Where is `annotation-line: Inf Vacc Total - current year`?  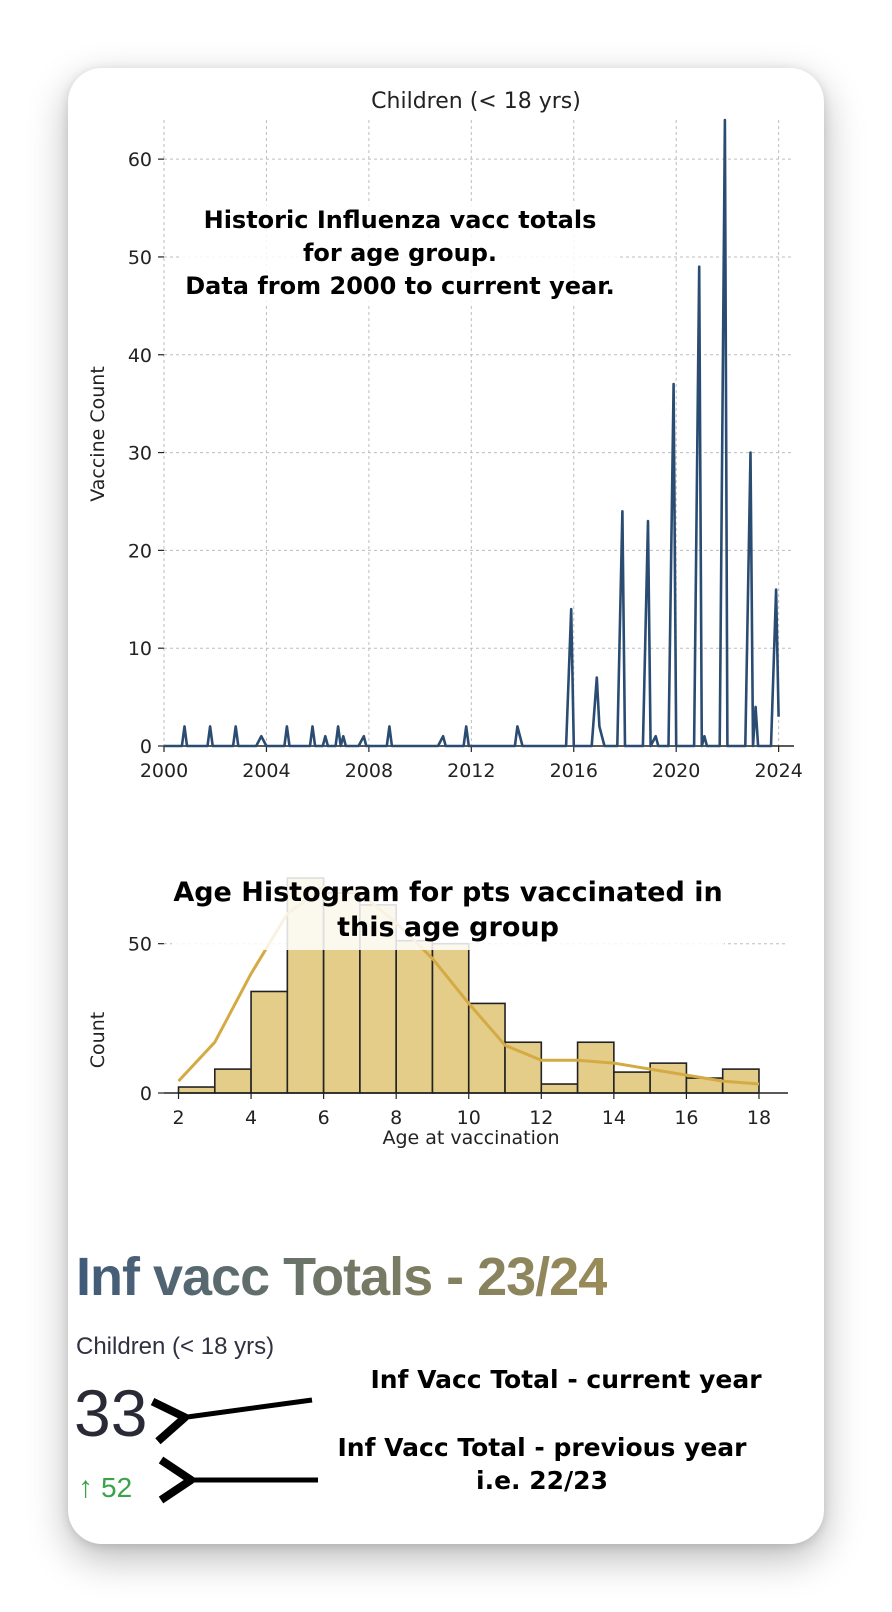 annotation-line: Inf Vacc Total - current year is located at coordinates (566, 1379).